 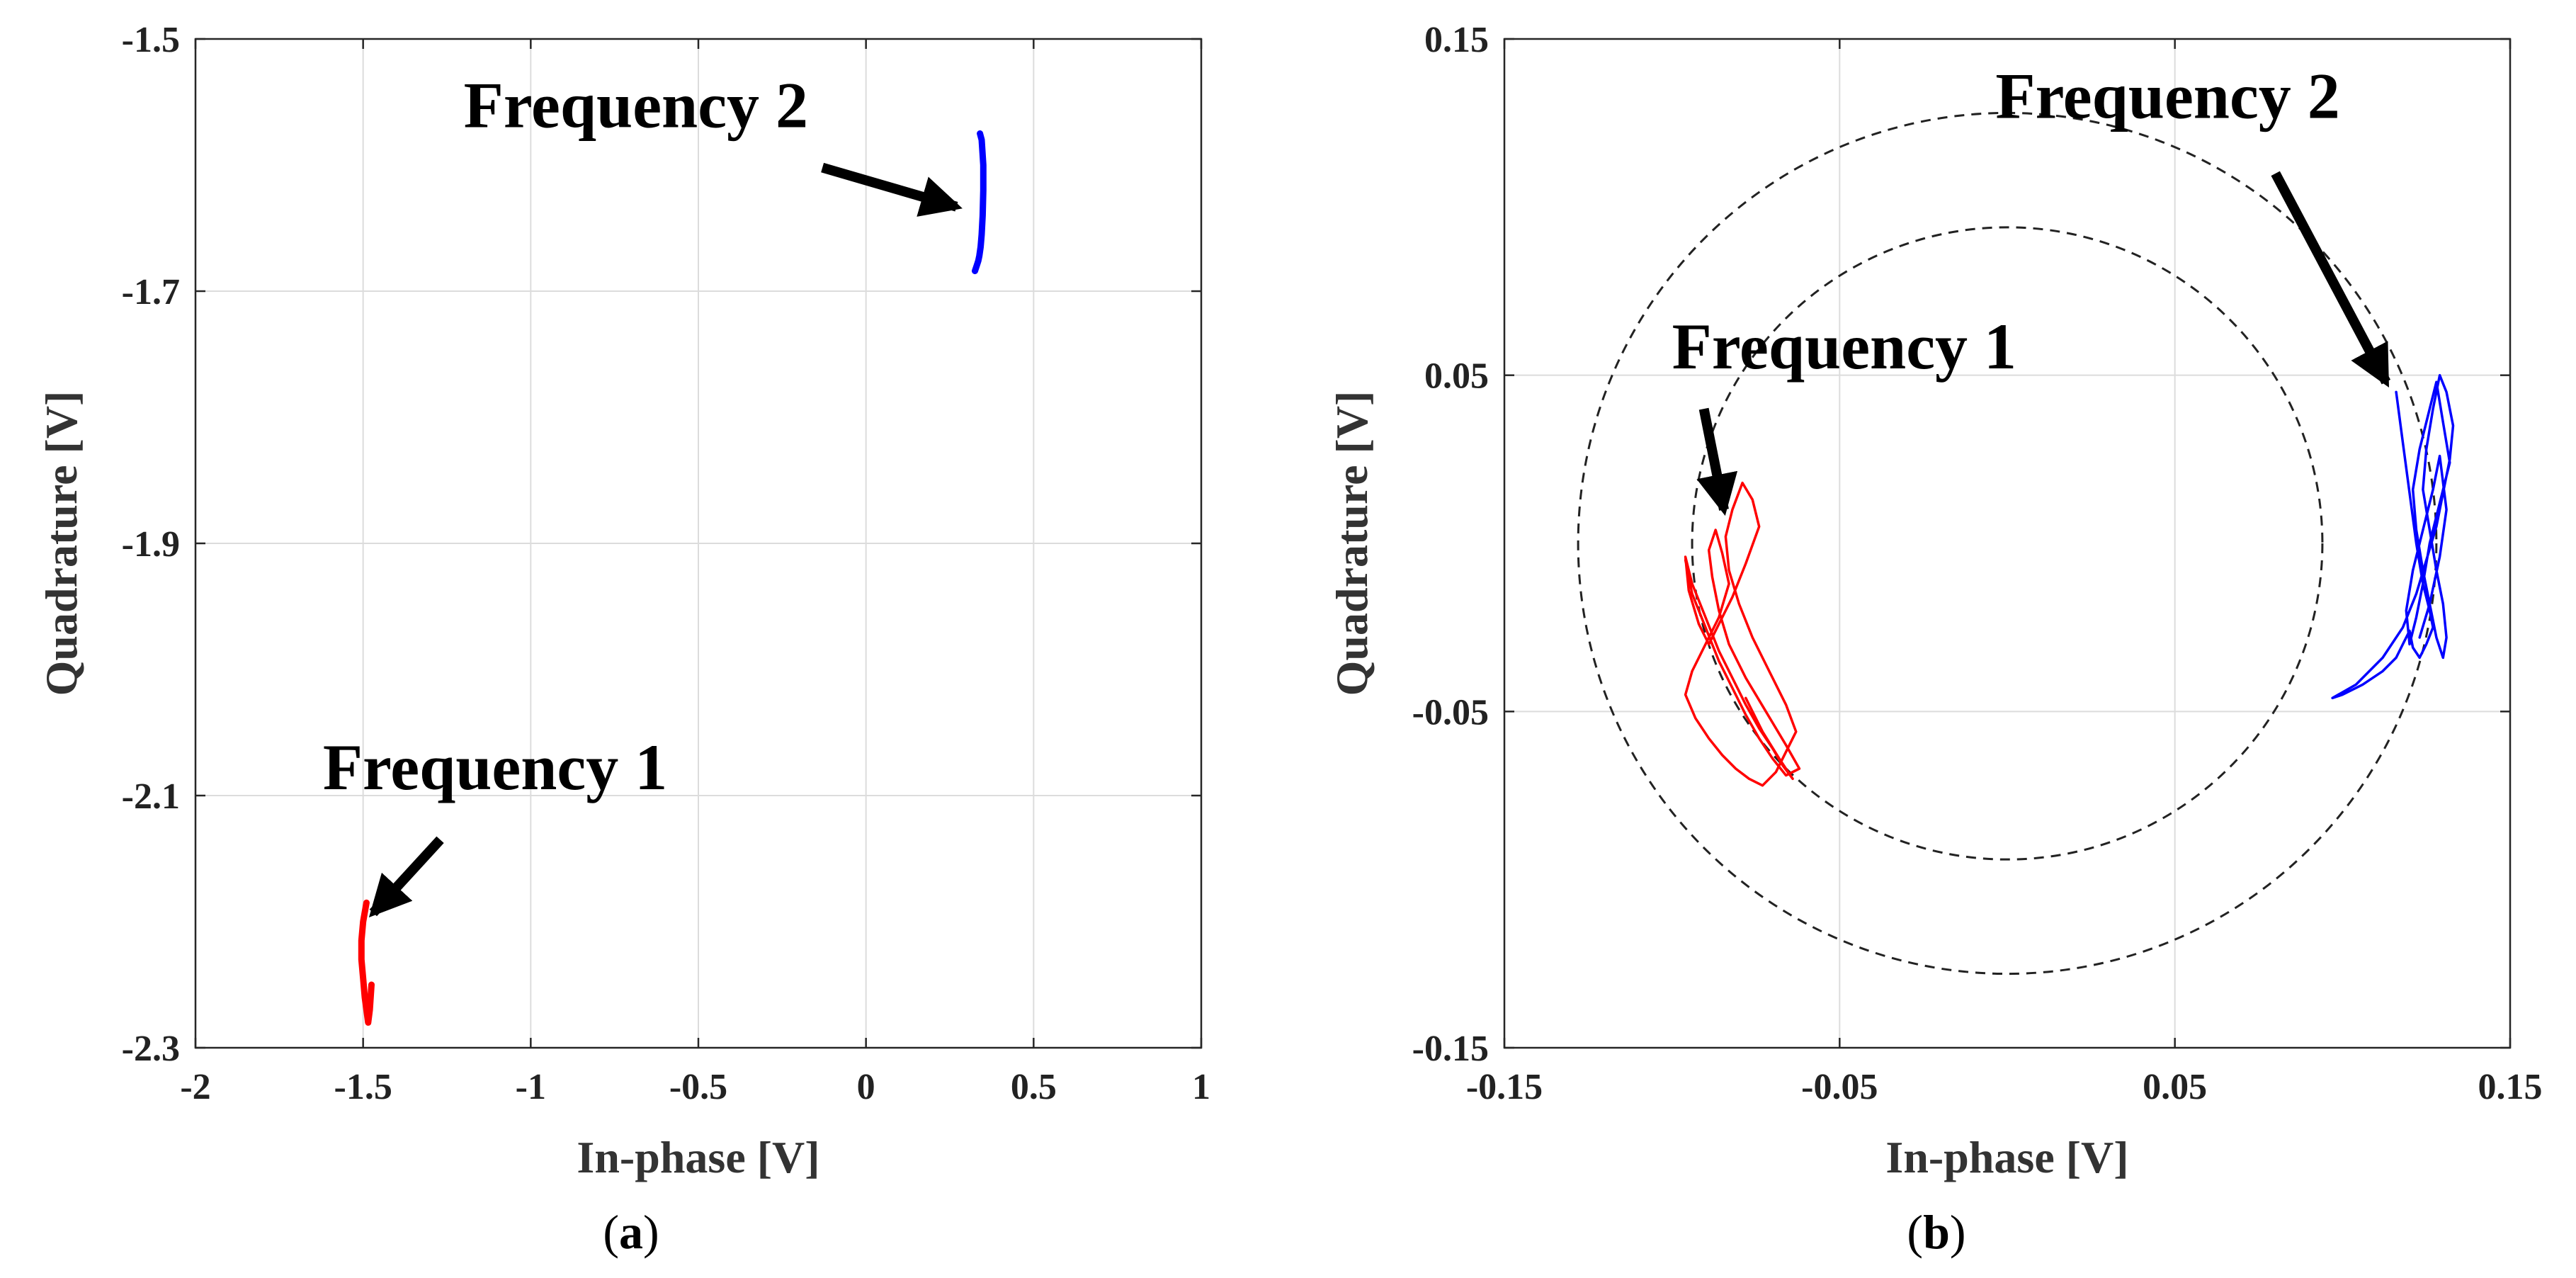 I want to click on panel-label-a: (a), so click(x=631, y=1232).